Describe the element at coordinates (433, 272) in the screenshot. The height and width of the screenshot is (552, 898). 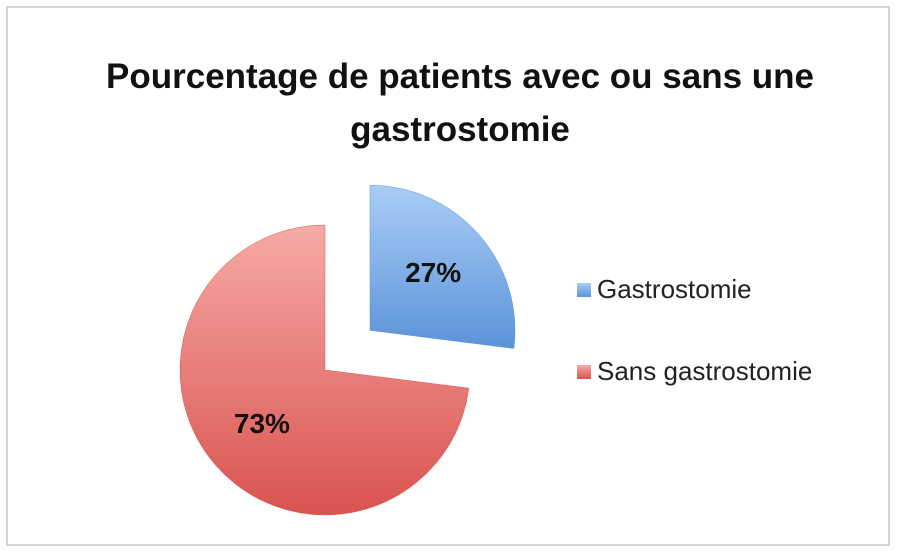
I see `data-label: 27%` at that location.